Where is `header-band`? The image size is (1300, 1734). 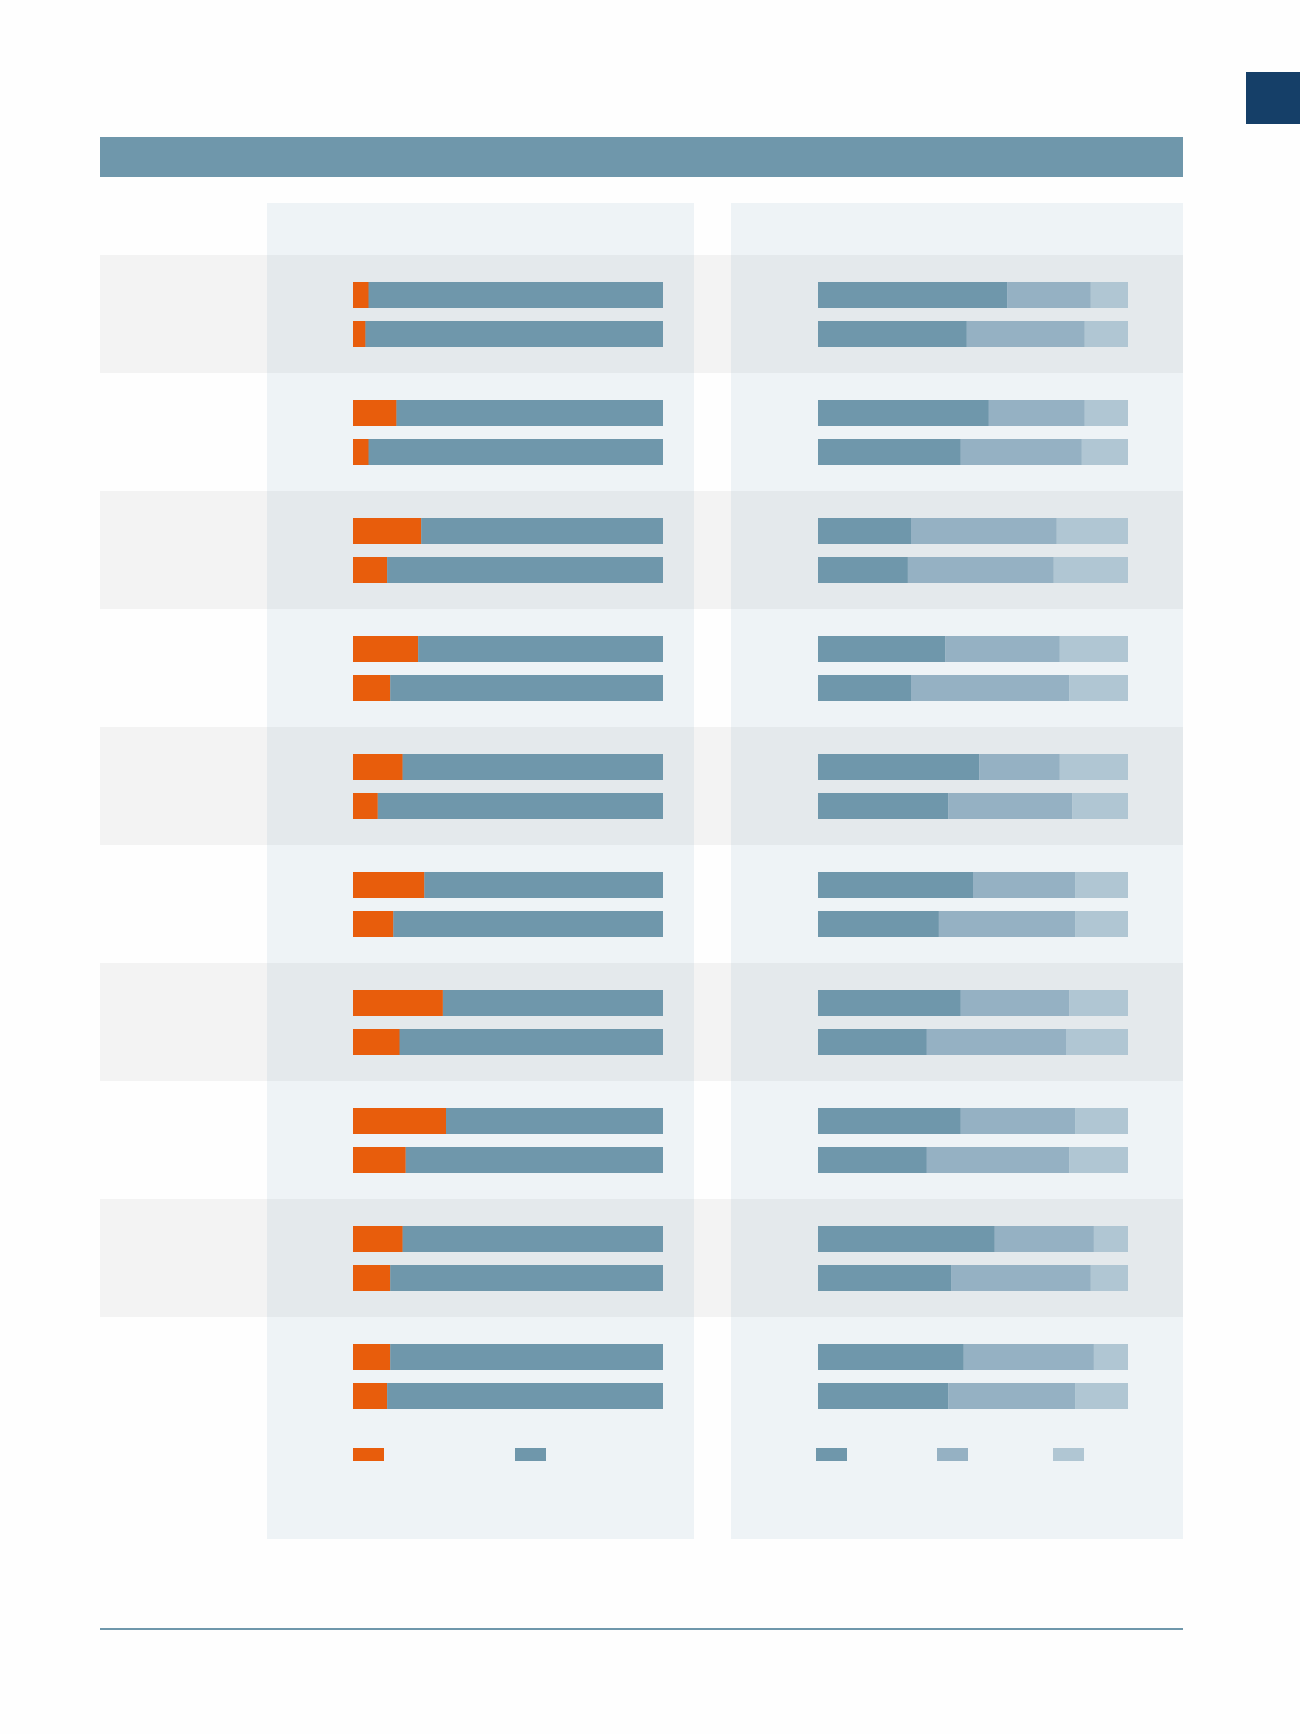 header-band is located at coordinates (641, 157).